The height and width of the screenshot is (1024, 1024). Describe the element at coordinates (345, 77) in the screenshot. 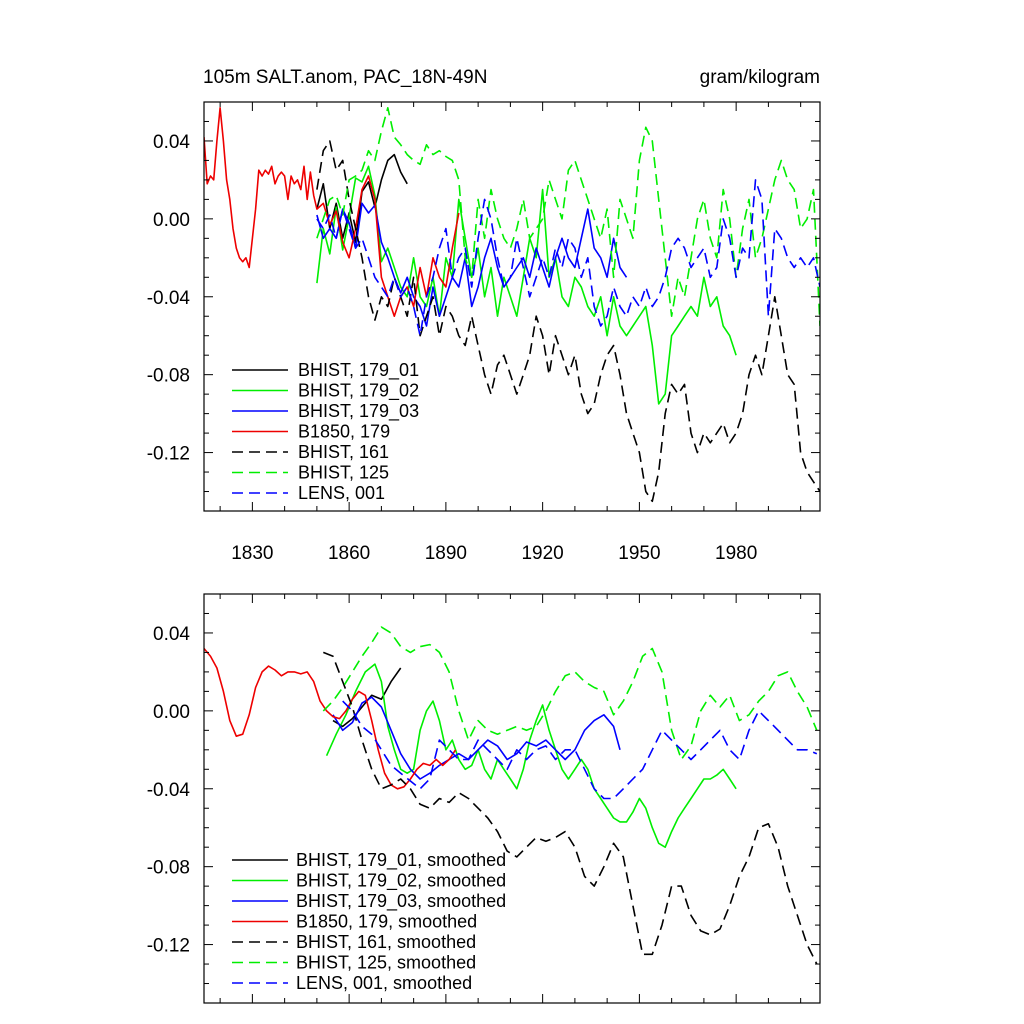

I see `chart-title: 105m SALT.anom, PAC_18N-49N` at that location.